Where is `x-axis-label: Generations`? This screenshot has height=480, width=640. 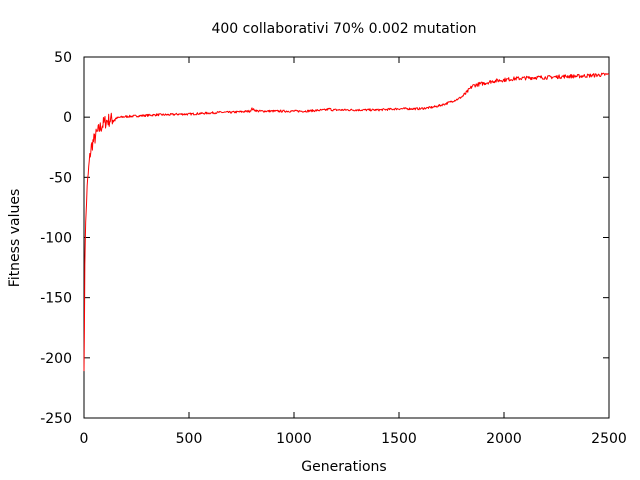
x-axis-label: Generations is located at coordinates (343, 467).